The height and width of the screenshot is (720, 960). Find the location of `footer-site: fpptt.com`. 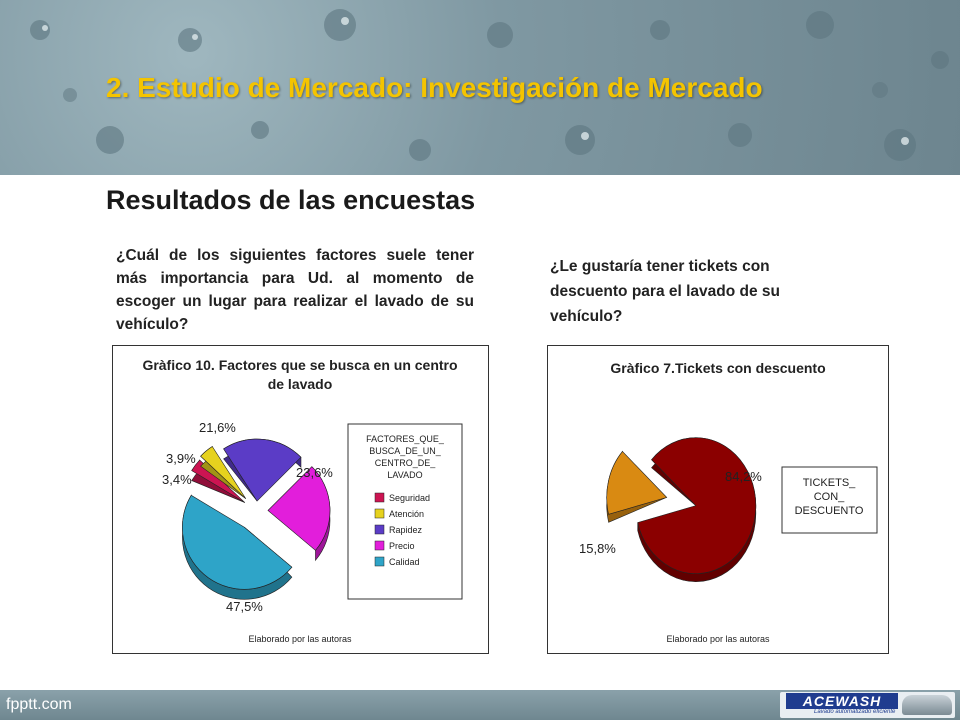

footer-site: fpptt.com is located at coordinates (39, 704).